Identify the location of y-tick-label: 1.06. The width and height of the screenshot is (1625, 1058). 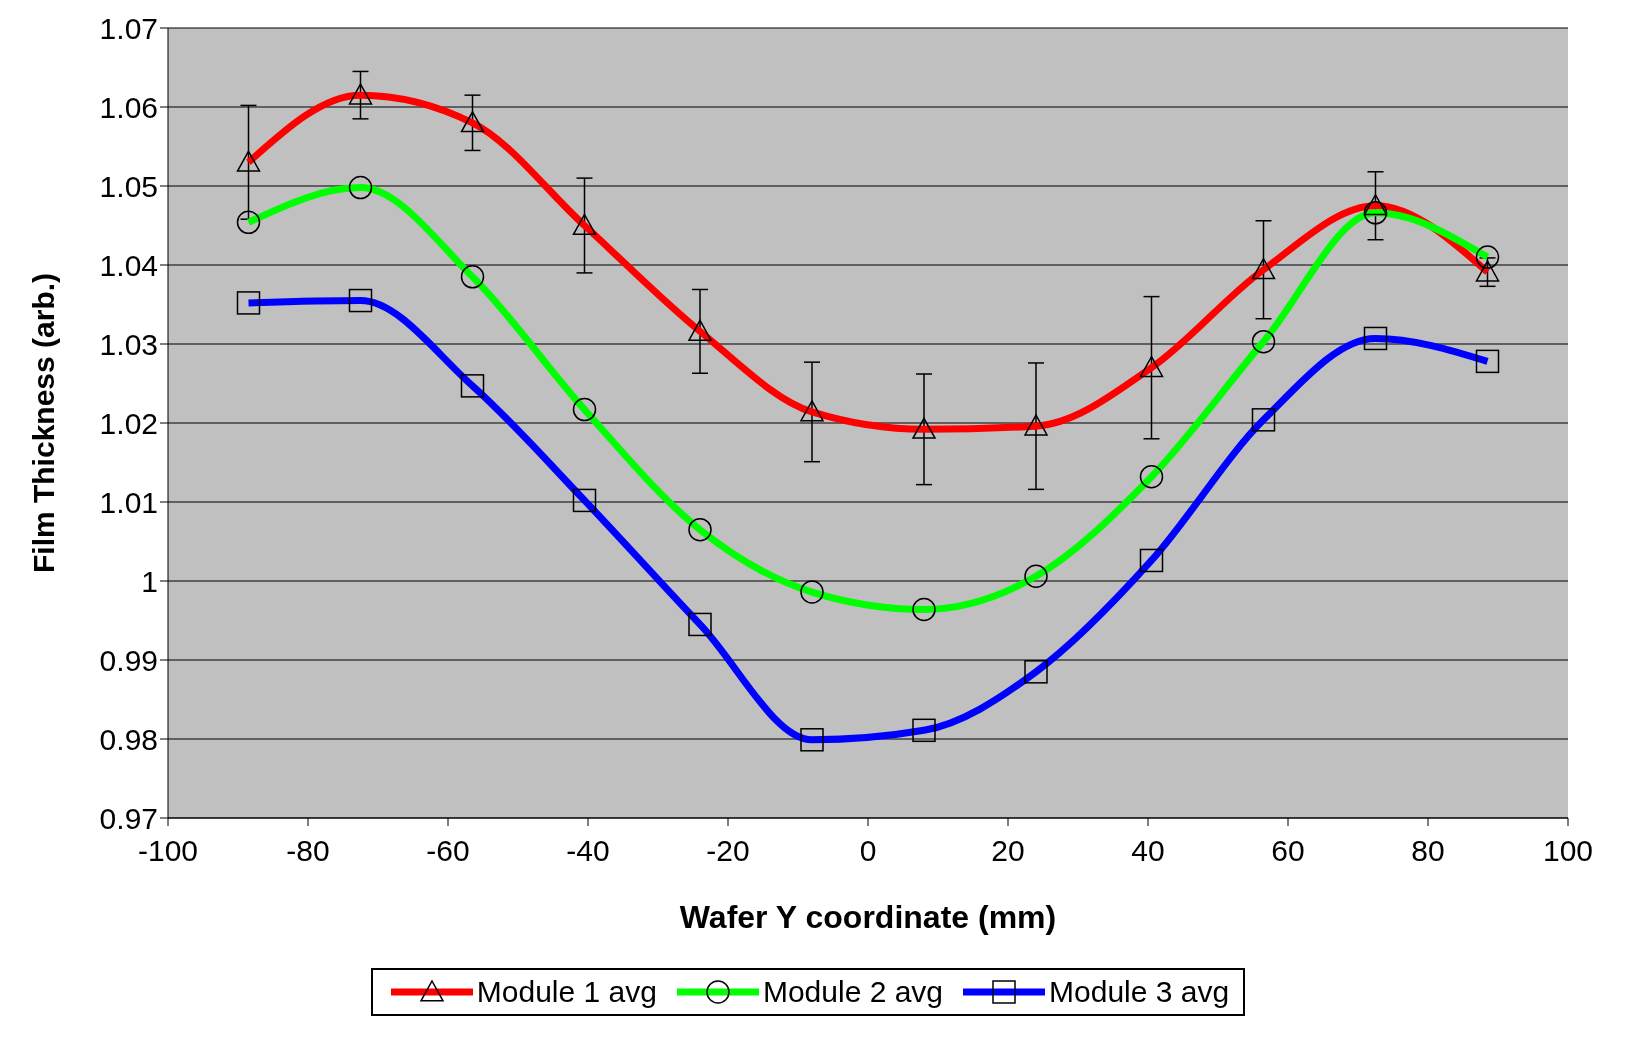
(128, 107).